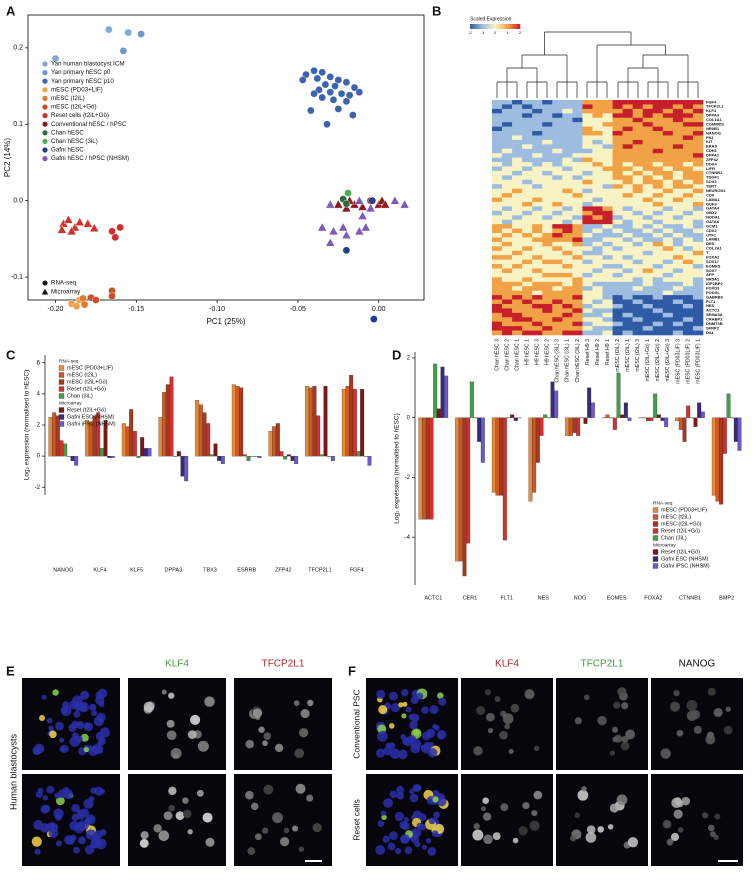  What do you see at coordinates (715, 296) in the screenshot?
I see `row-label: GABRB3` at bounding box center [715, 296].